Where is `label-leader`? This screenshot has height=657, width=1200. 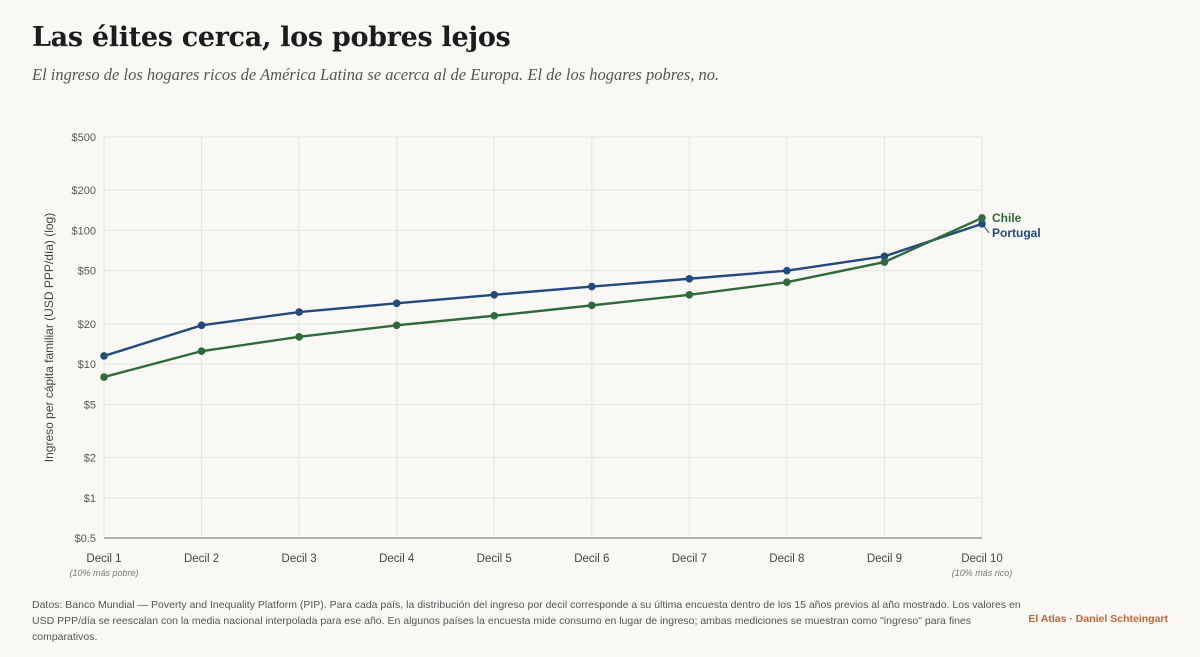 label-leader is located at coordinates (985, 228).